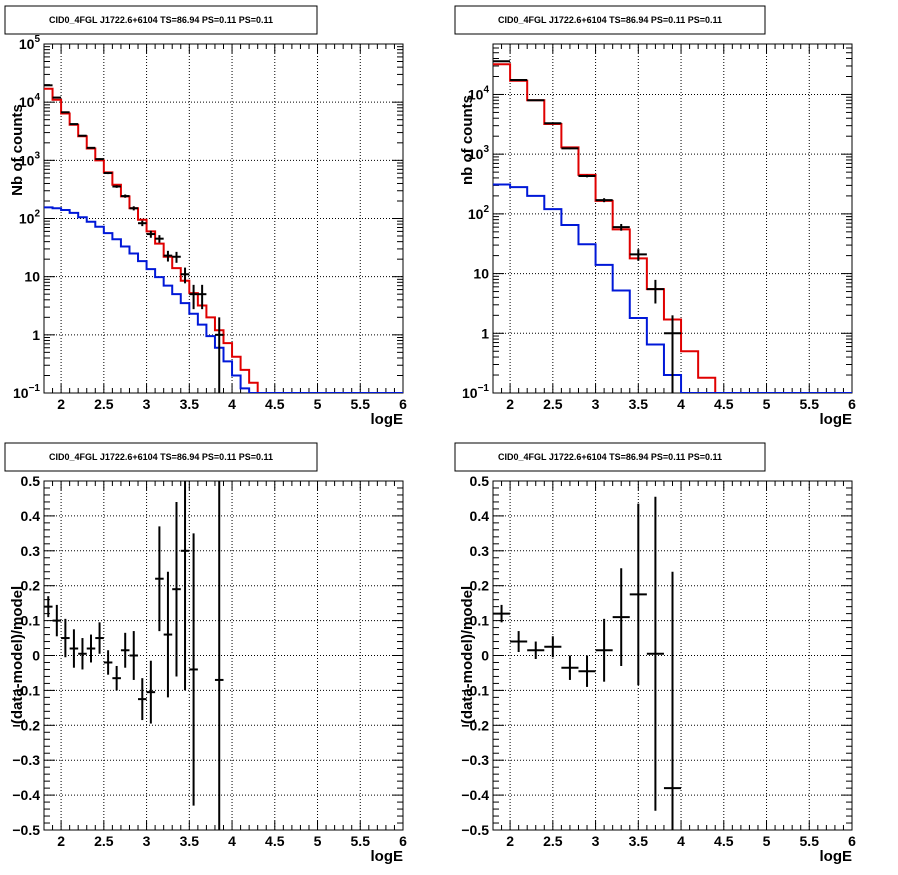 The width and height of the screenshot is (898, 875). What do you see at coordinates (32, 277) in the screenshot?
I see `y-tick-label: 10` at bounding box center [32, 277].